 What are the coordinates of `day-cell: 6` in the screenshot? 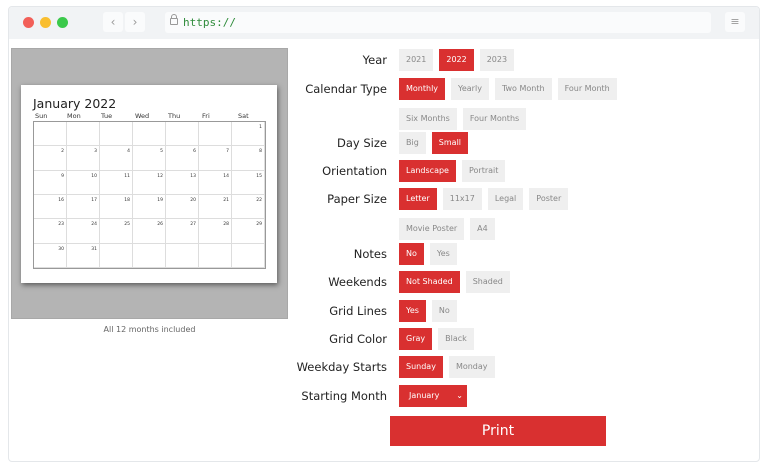 It's located at (182, 158).